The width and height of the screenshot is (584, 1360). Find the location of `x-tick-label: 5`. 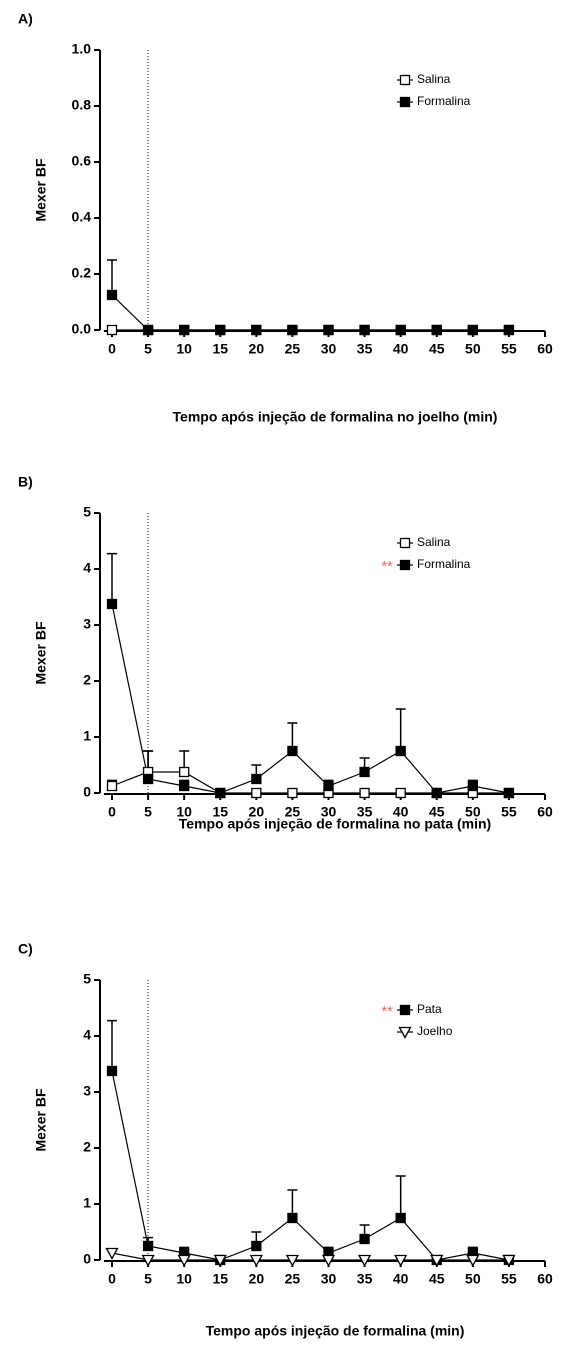

x-tick-label: 5 is located at coordinates (148, 349).